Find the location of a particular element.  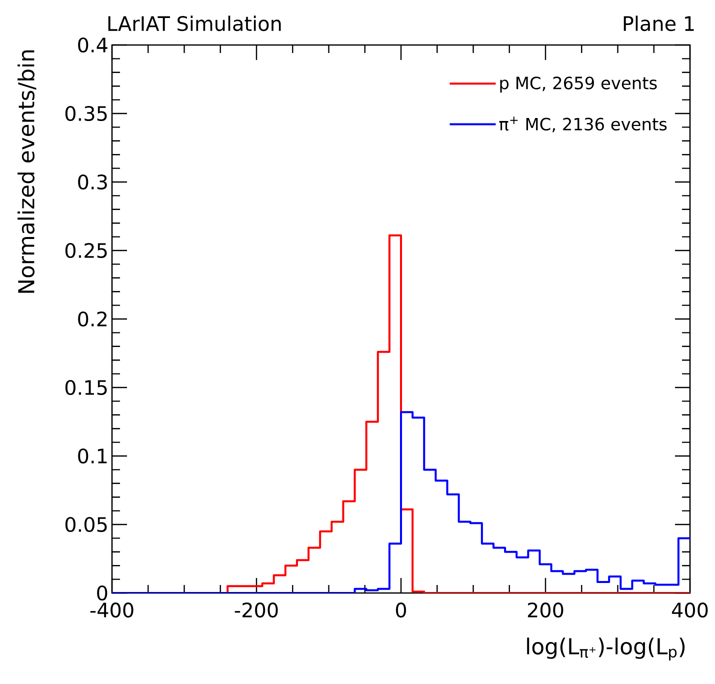

x-axis-title: log(L$_{π⁺}$)-log(L$_{p}$) is located at coordinates (606, 649).